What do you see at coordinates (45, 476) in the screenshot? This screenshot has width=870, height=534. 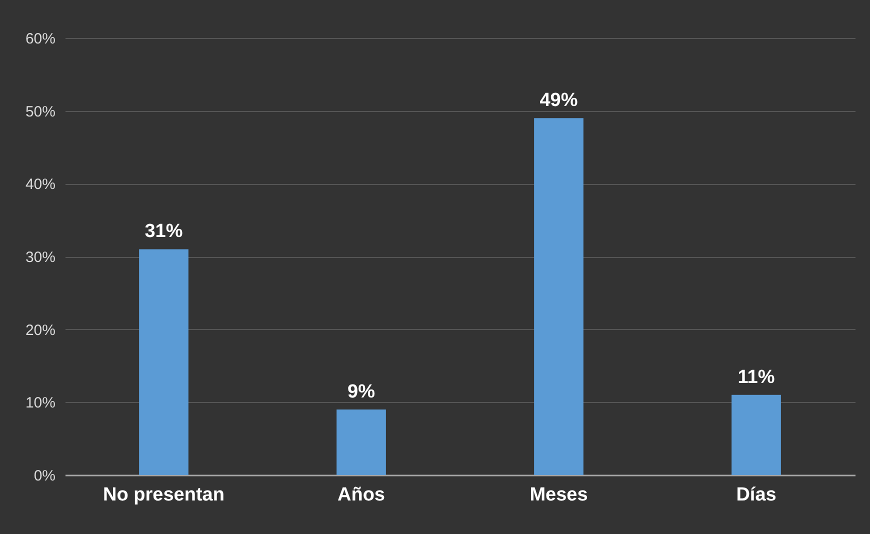 I see `y-tick-label: 0%` at bounding box center [45, 476].